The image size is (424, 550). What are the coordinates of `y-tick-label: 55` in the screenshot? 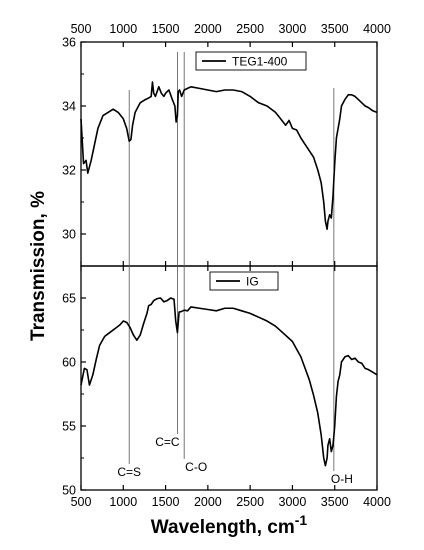 It's located at (69, 427).